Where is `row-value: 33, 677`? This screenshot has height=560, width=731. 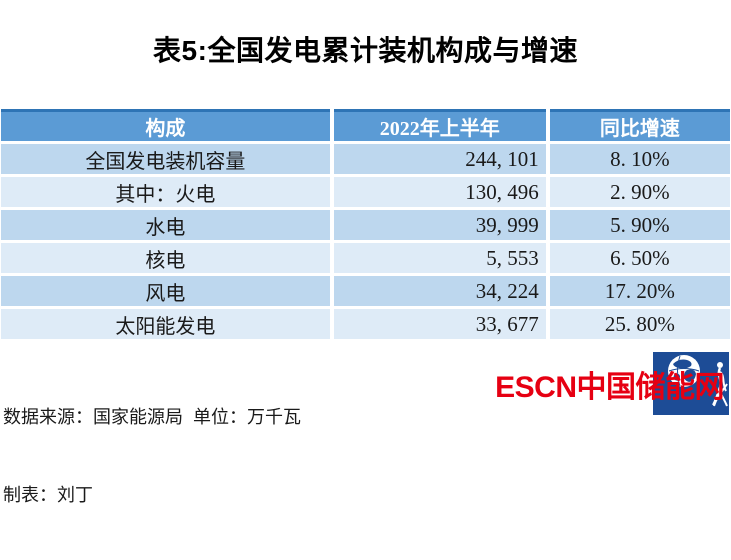
row-value: 33, 677 is located at coordinates (439, 324).